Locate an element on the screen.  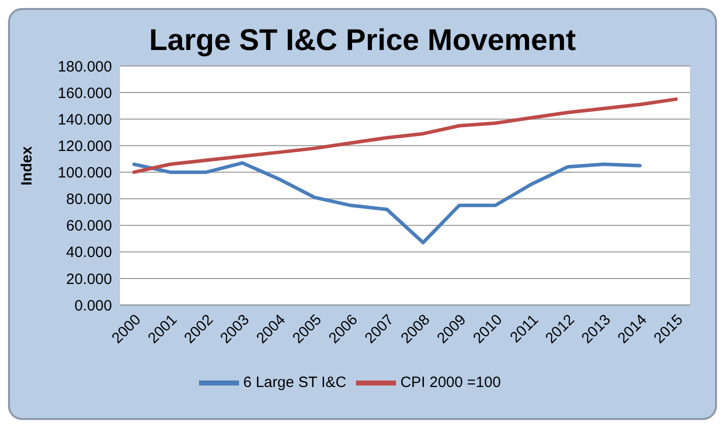
y-tick-label: 20.000 is located at coordinates (89, 279).